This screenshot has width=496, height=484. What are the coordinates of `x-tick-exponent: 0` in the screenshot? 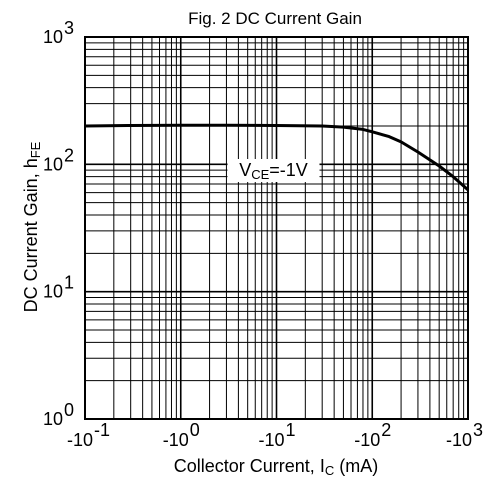 It's located at (195, 430).